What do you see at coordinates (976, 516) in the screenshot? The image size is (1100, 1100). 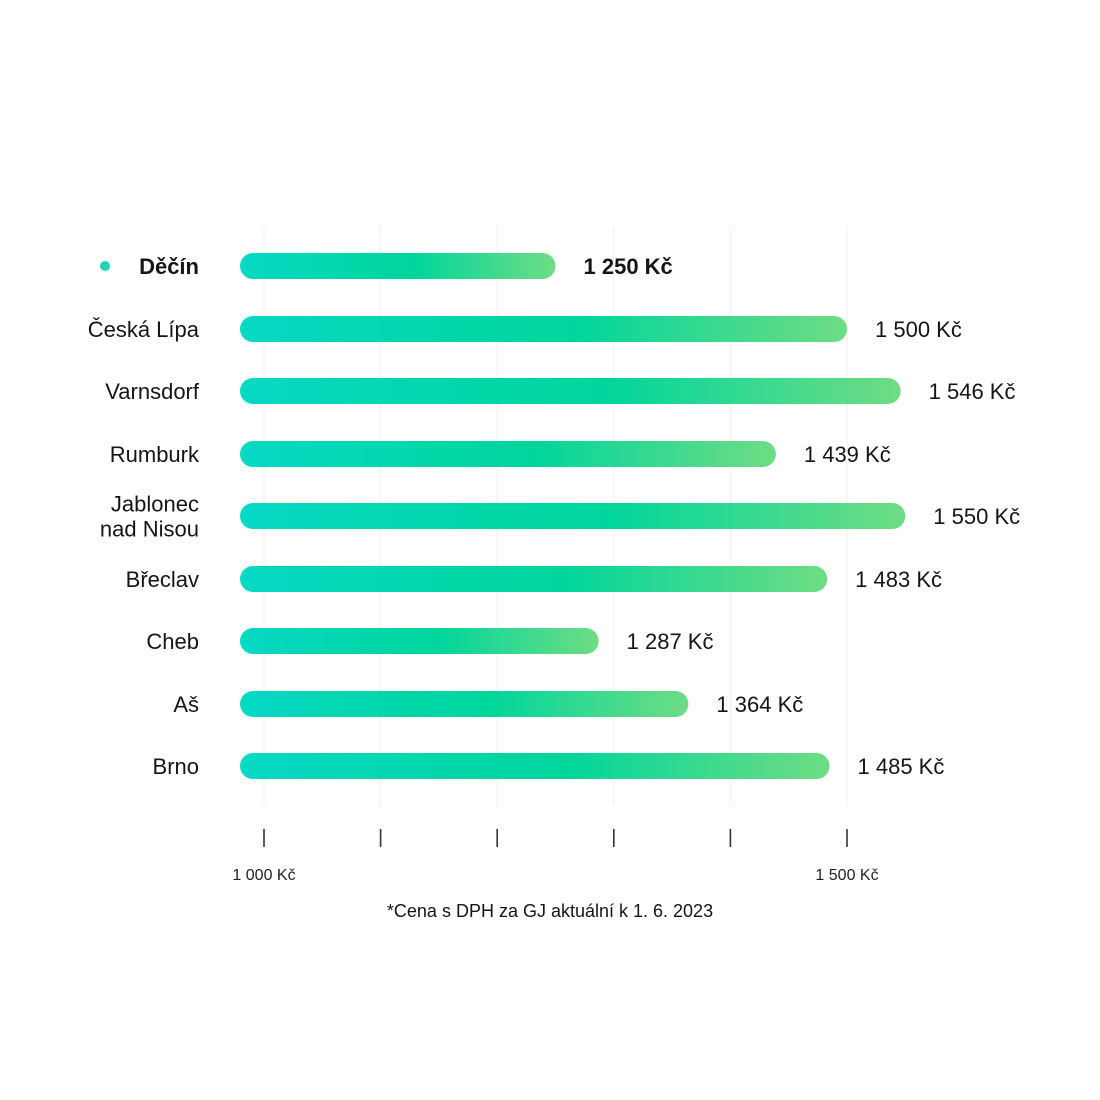 I see `value-label: 1 550 Kč` at bounding box center [976, 516].